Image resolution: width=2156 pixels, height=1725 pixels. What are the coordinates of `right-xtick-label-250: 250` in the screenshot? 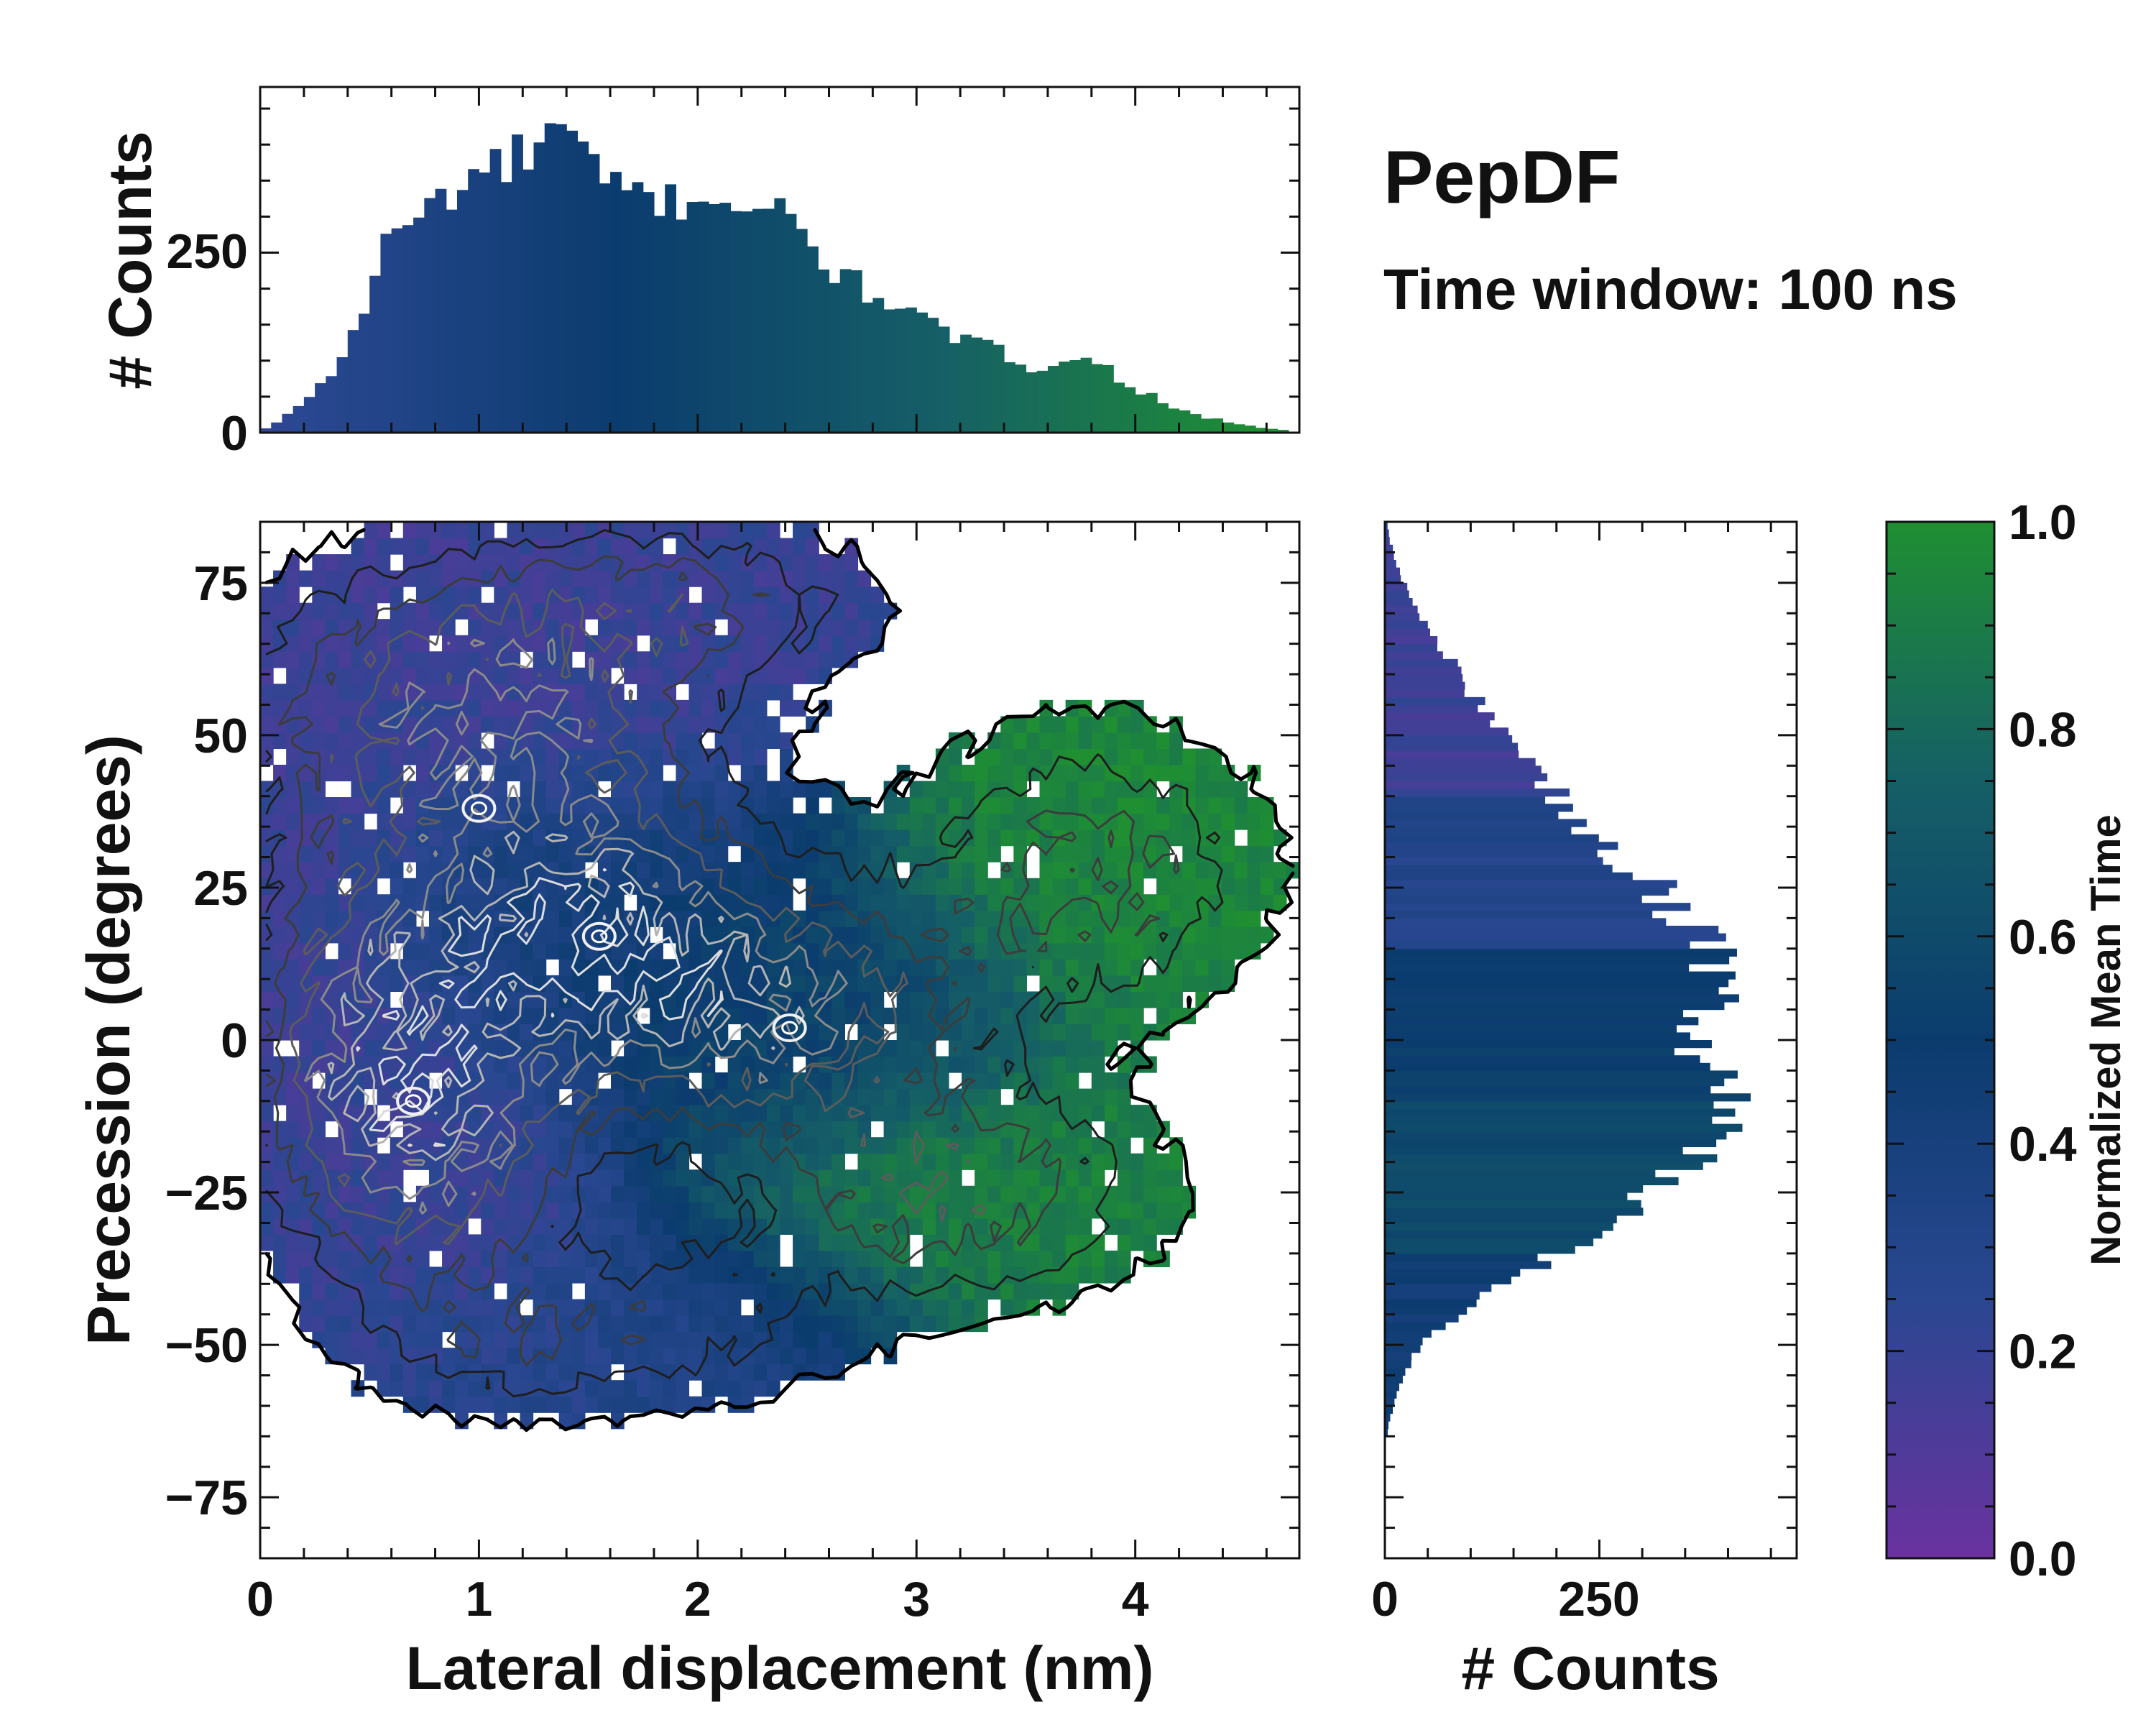 It's located at (1598, 1599).